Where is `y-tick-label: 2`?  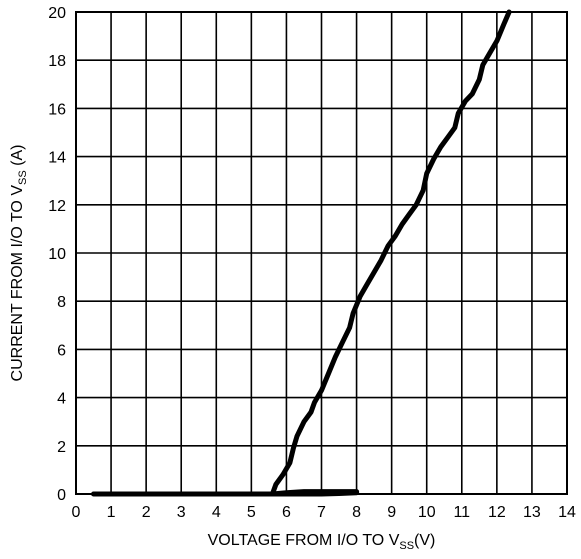
y-tick-label: 2 is located at coordinates (61, 447).